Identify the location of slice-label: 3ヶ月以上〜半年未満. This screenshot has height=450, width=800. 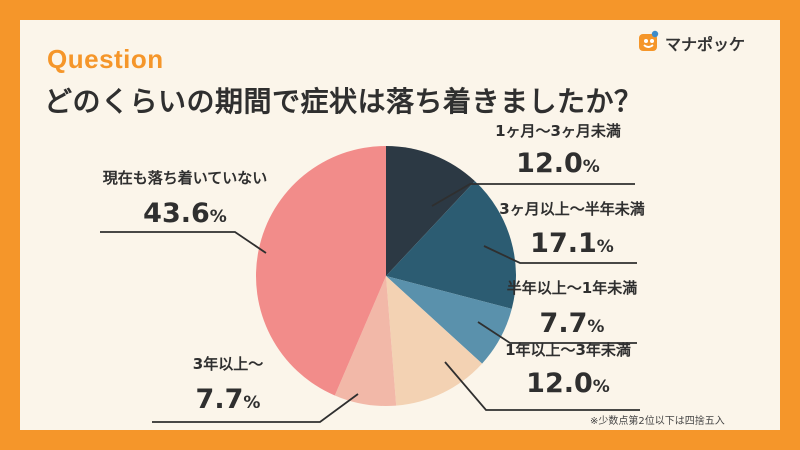
(571, 209).